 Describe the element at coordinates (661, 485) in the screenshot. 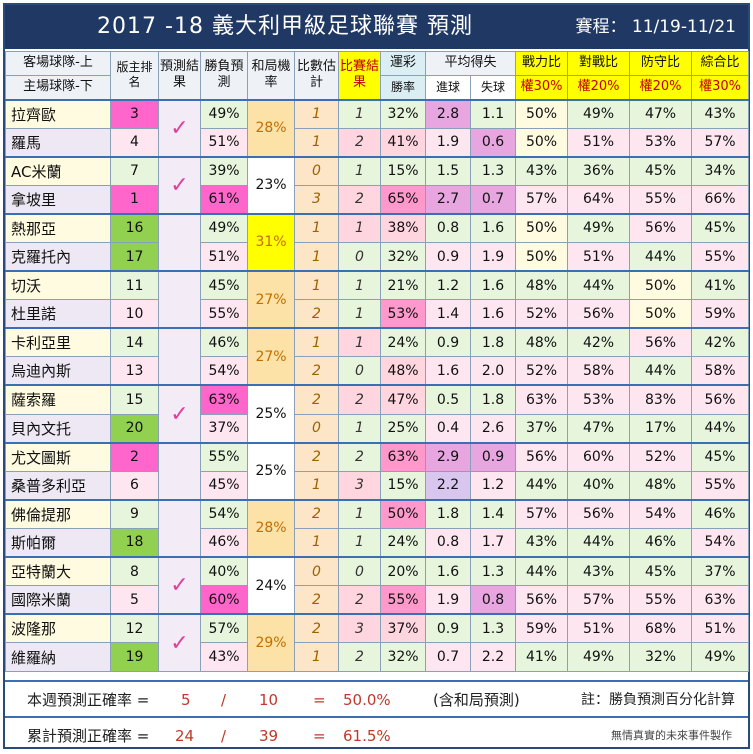

I see `defense-ratio: 48%` at that location.